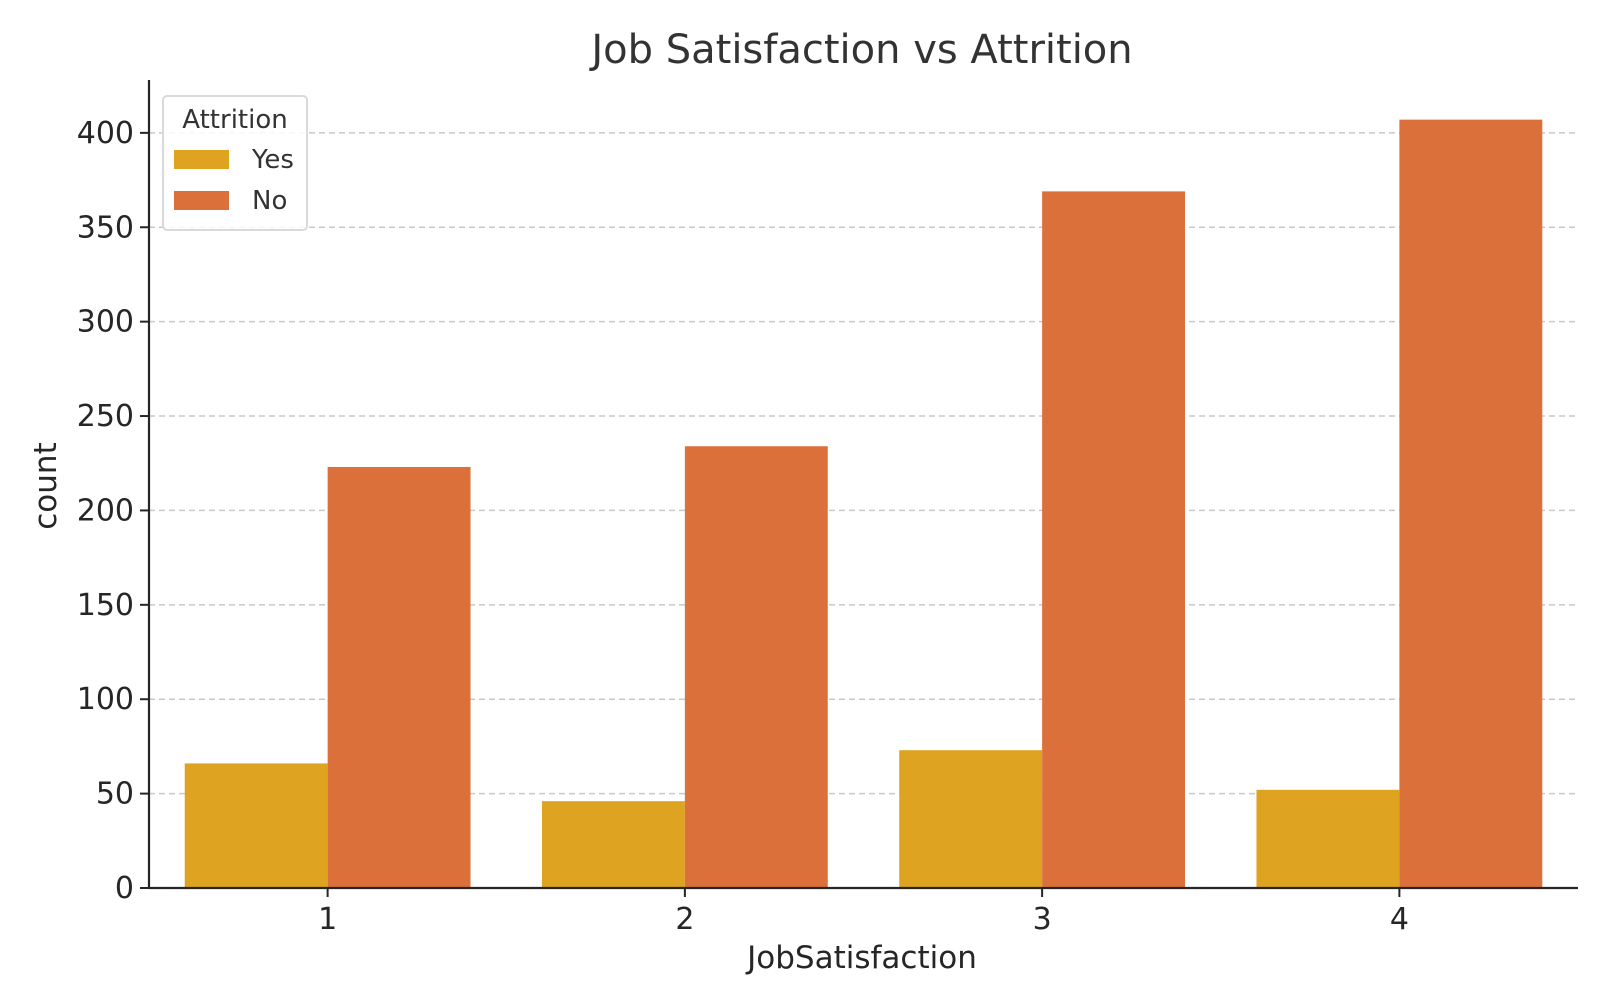  I want to click on y-axis-ticks: 0 50 100 150 200 250 300 350 400, so click(113, 511).